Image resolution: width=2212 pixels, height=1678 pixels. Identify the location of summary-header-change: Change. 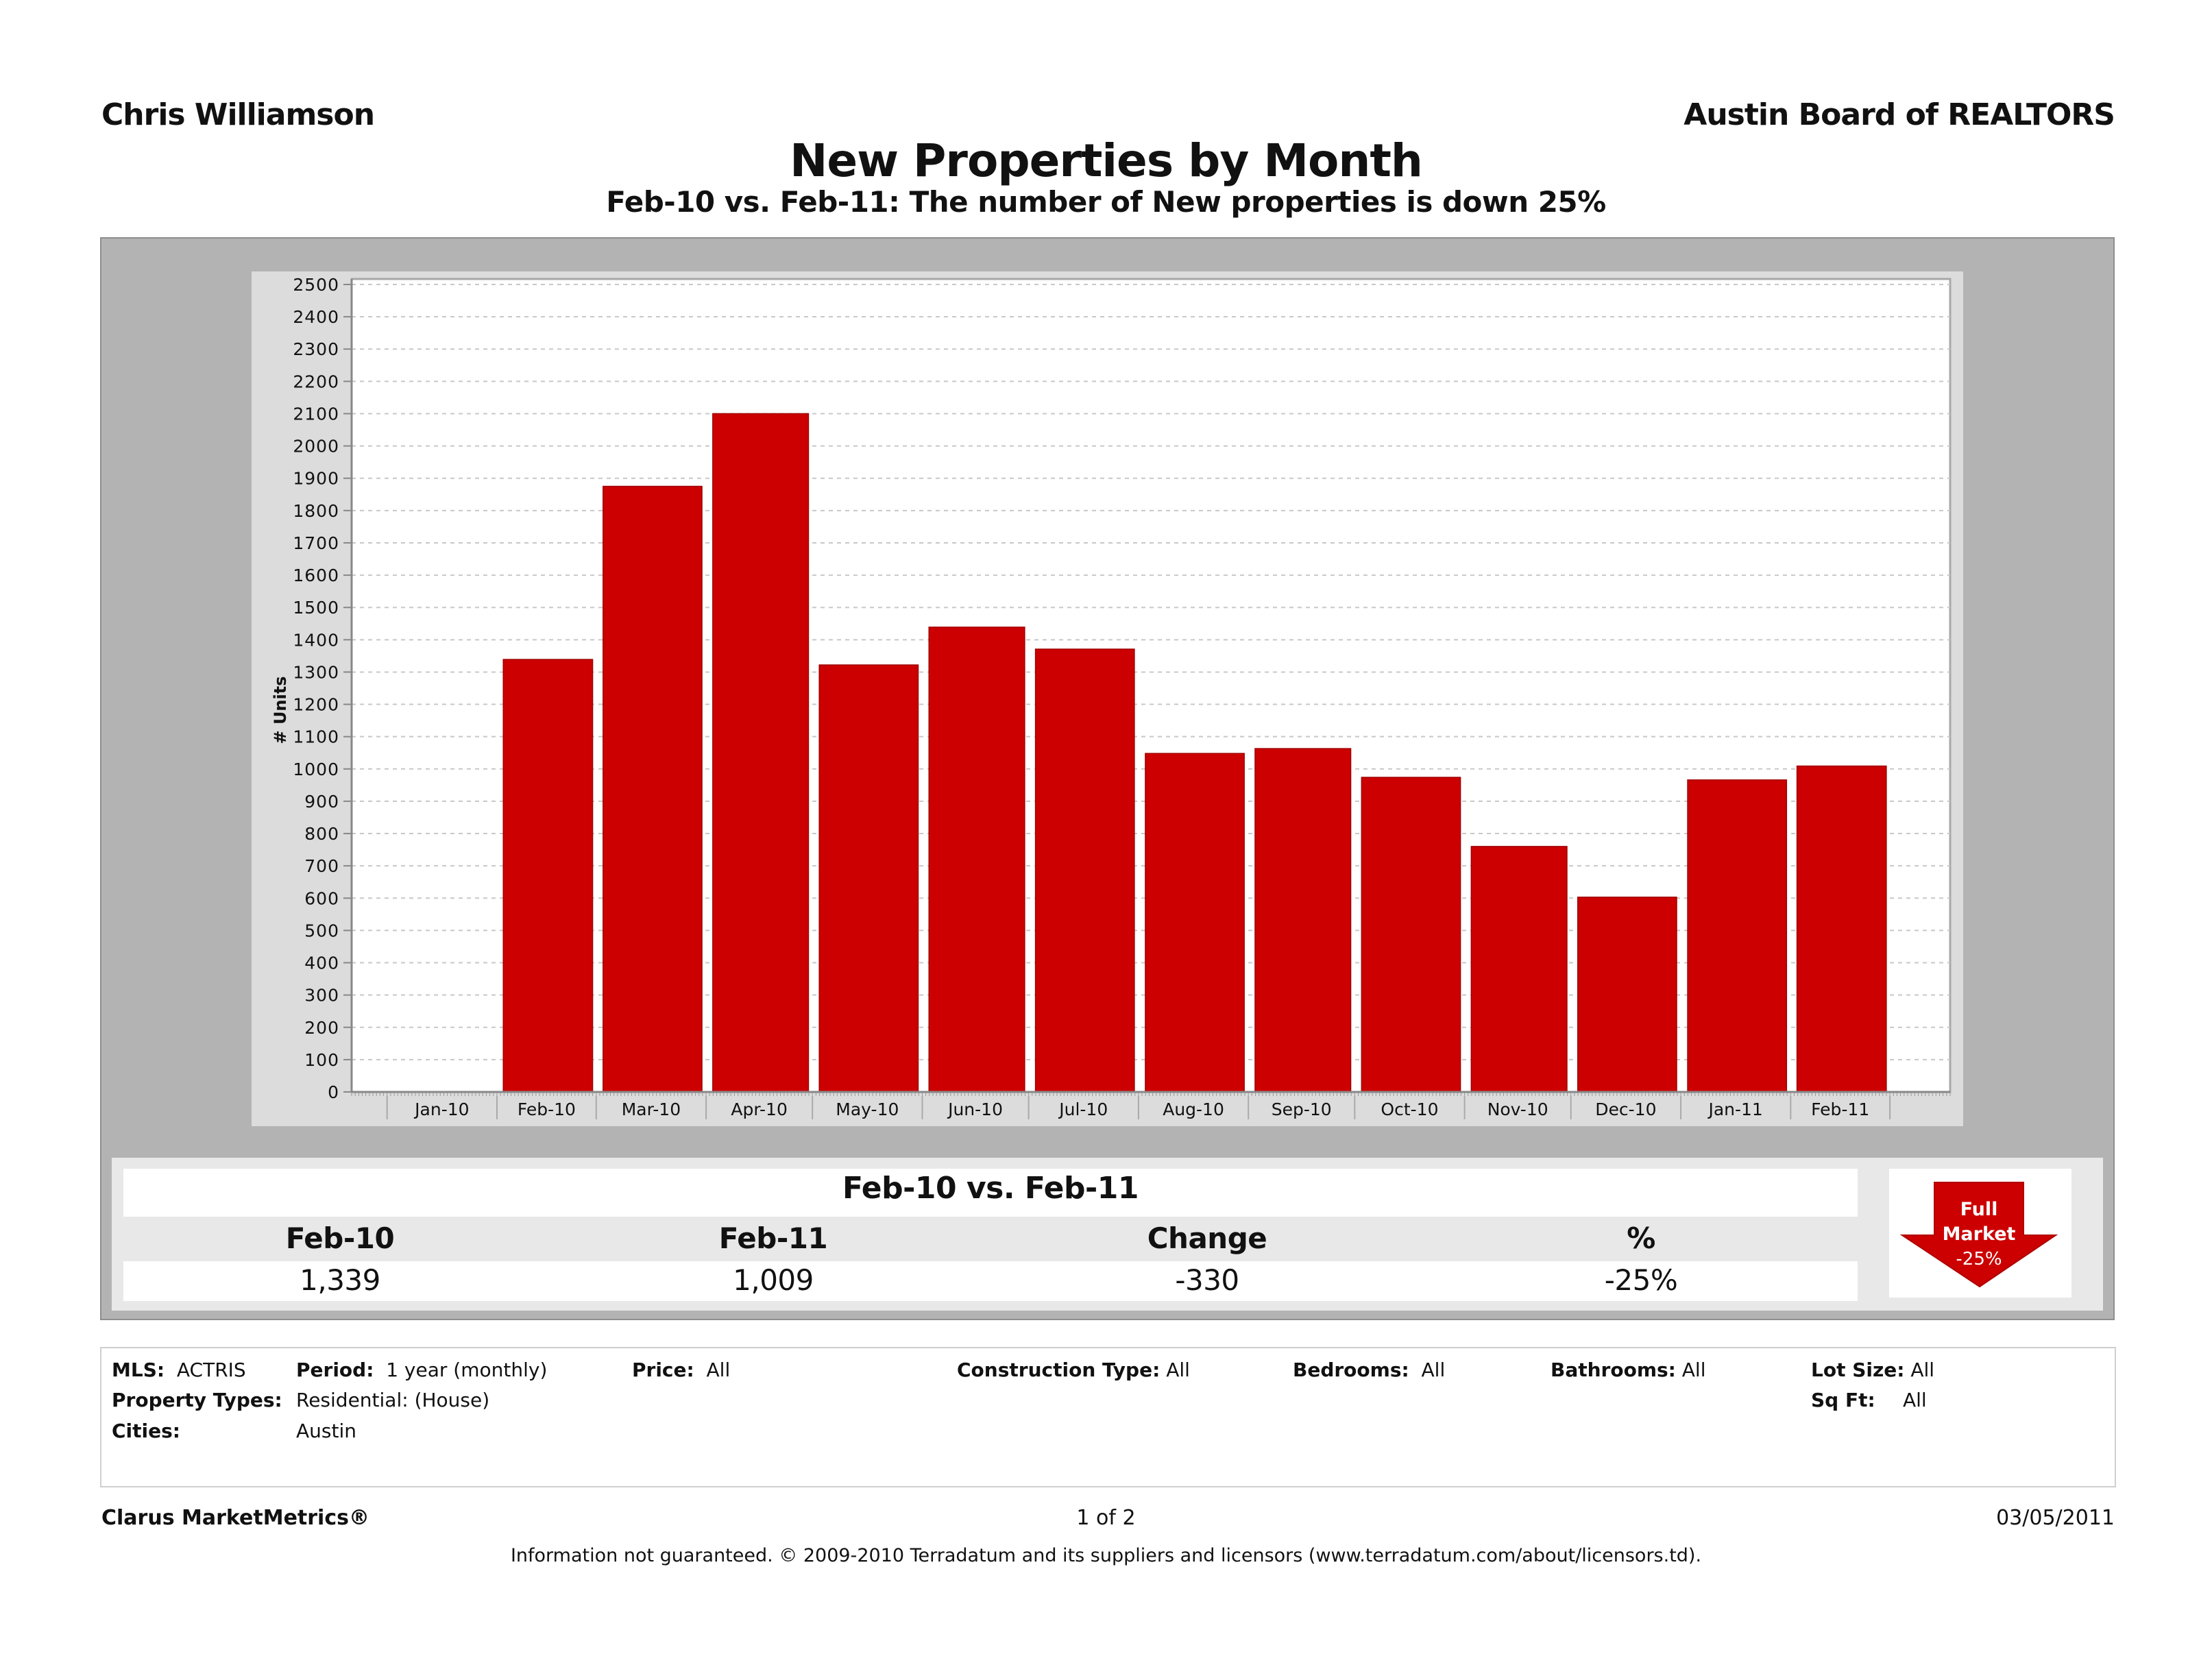
(1207, 1238).